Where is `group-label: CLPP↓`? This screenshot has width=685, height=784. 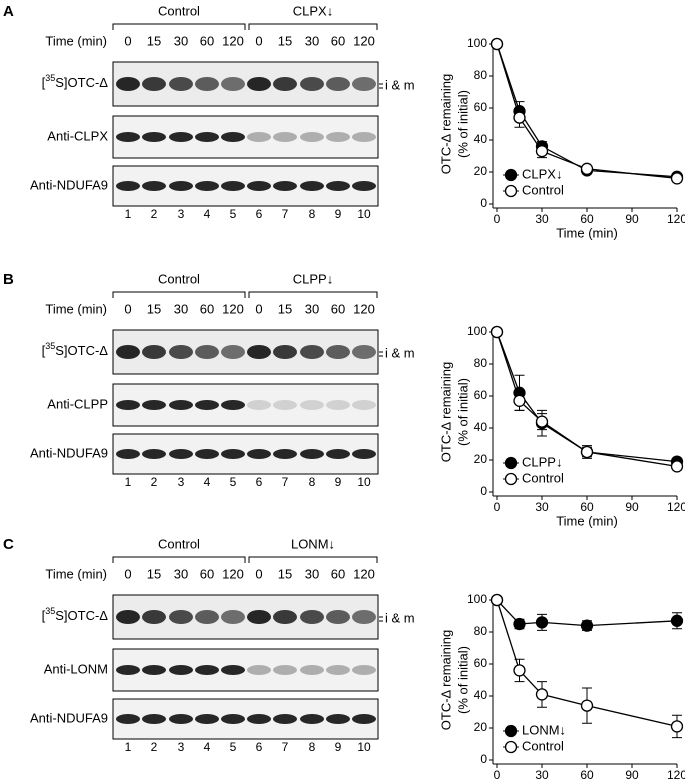 group-label: CLPP↓ is located at coordinates (313, 278).